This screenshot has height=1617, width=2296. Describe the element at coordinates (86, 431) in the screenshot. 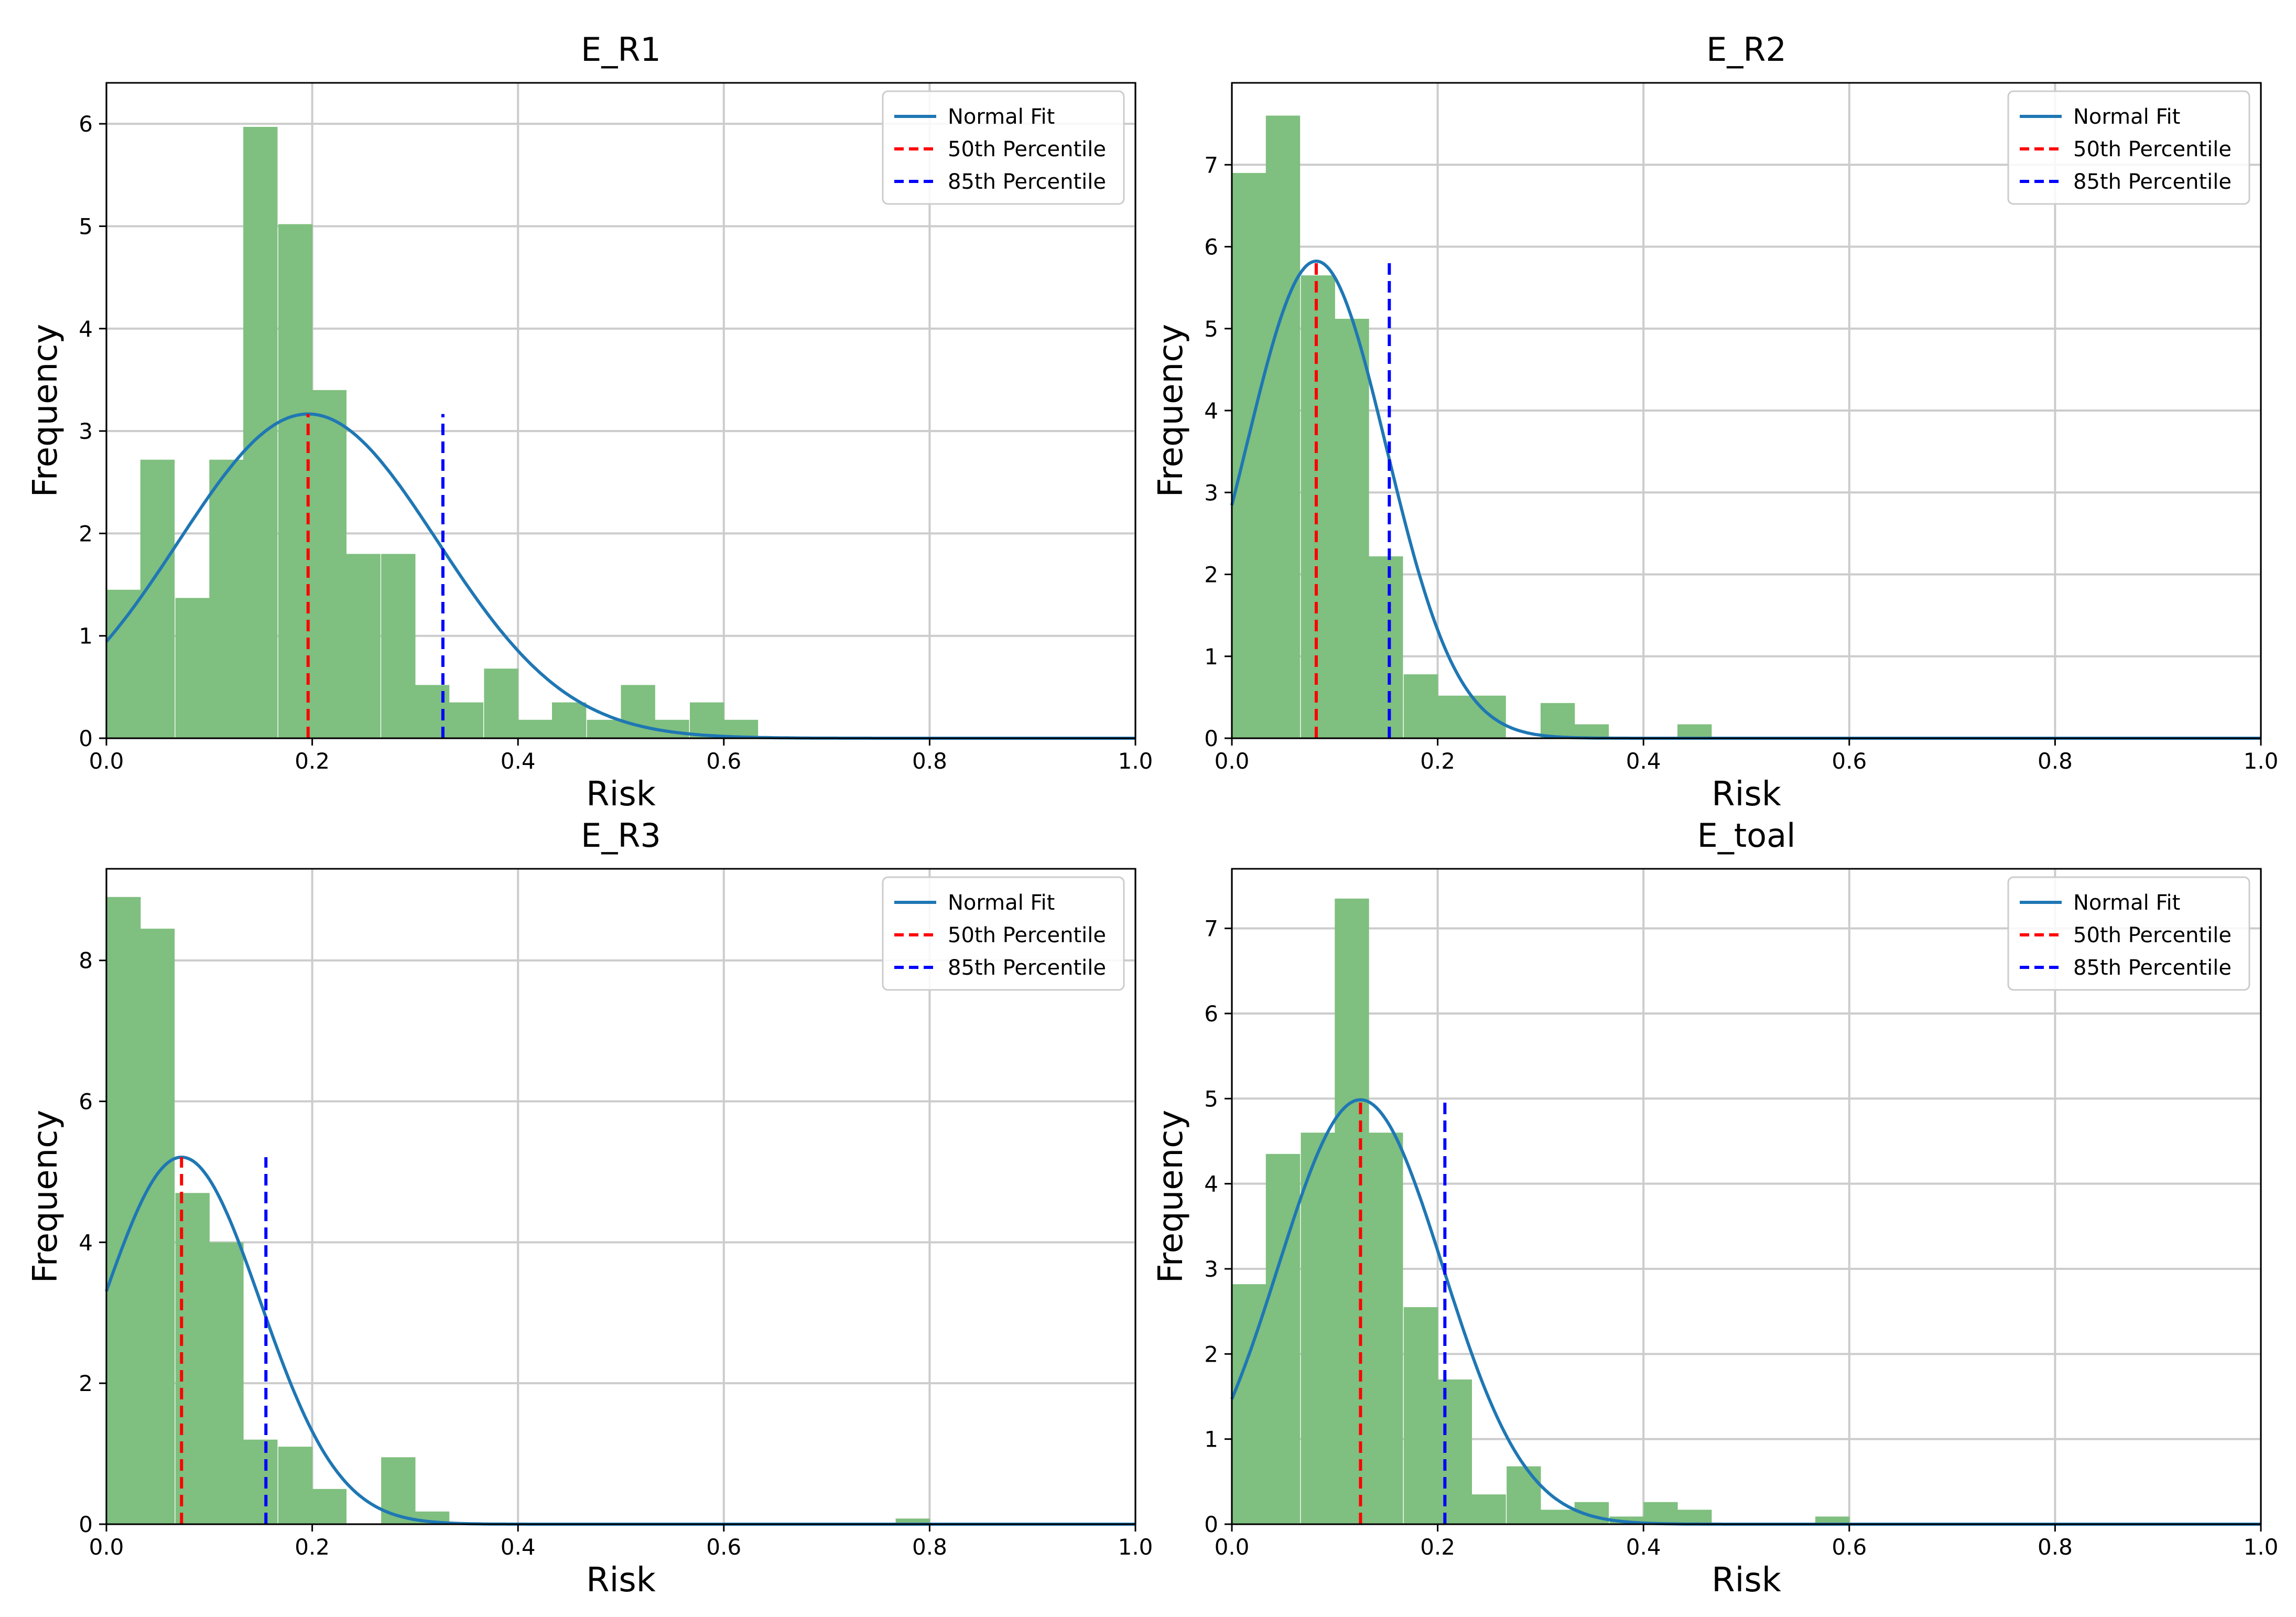

I see `y-tick-label: 3` at that location.